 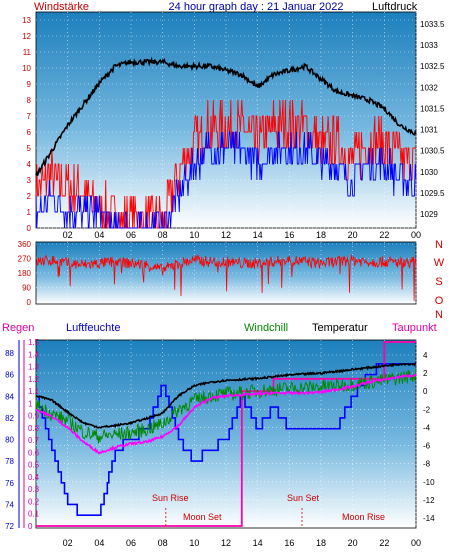 What do you see at coordinates (395, 7) in the screenshot?
I see `pressure-title: Luftdruck` at bounding box center [395, 7].